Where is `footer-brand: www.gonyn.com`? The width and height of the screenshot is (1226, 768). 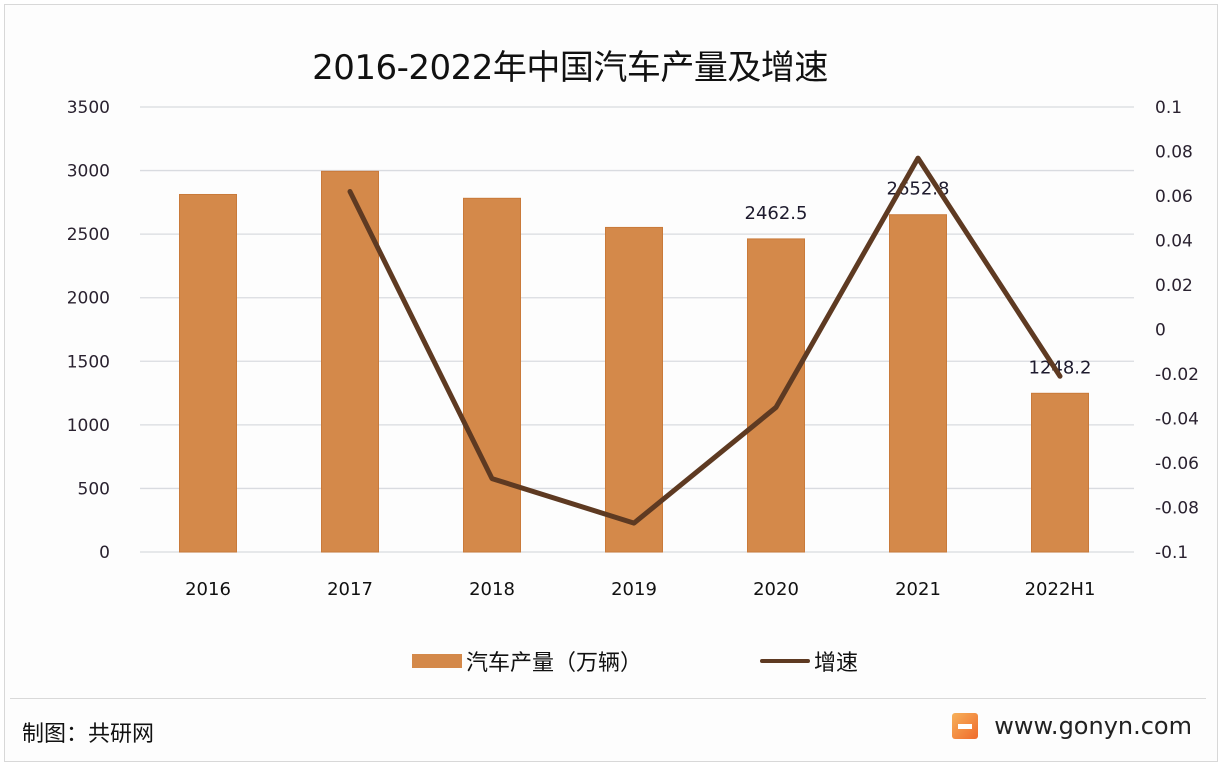
footer-brand: www.gonyn.com is located at coordinates (1072, 726).